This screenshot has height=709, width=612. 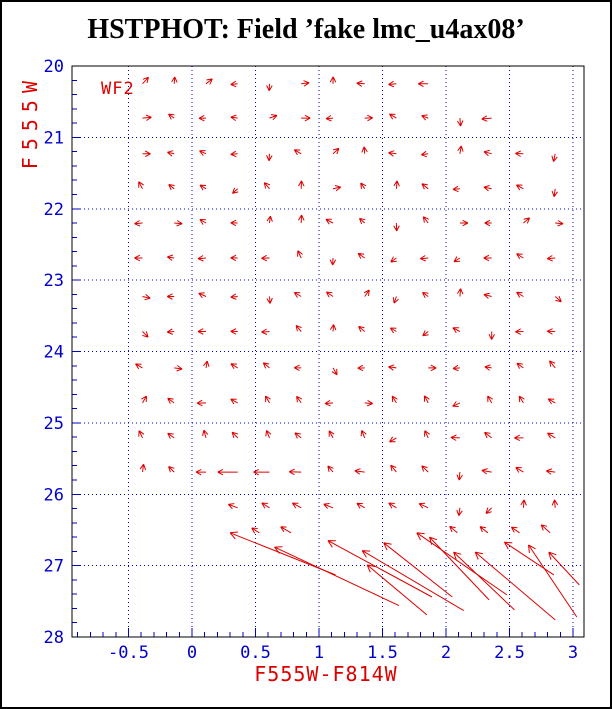 What do you see at coordinates (54, 138) in the screenshot?
I see `y-tick-label: 21` at bounding box center [54, 138].